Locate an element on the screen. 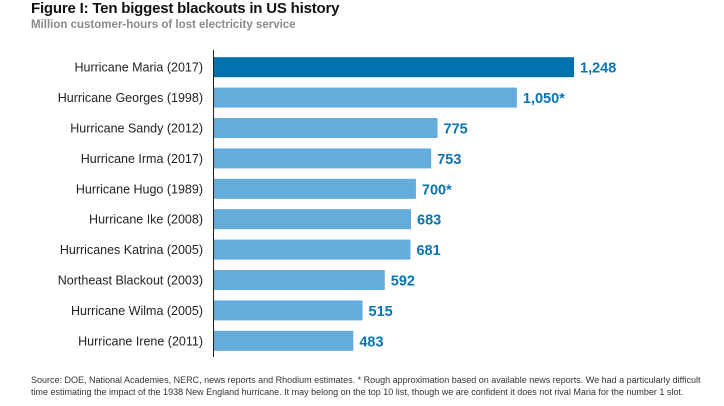 This screenshot has height=406, width=724. category-label: Hurricane Irma (2017) is located at coordinates (142, 159).